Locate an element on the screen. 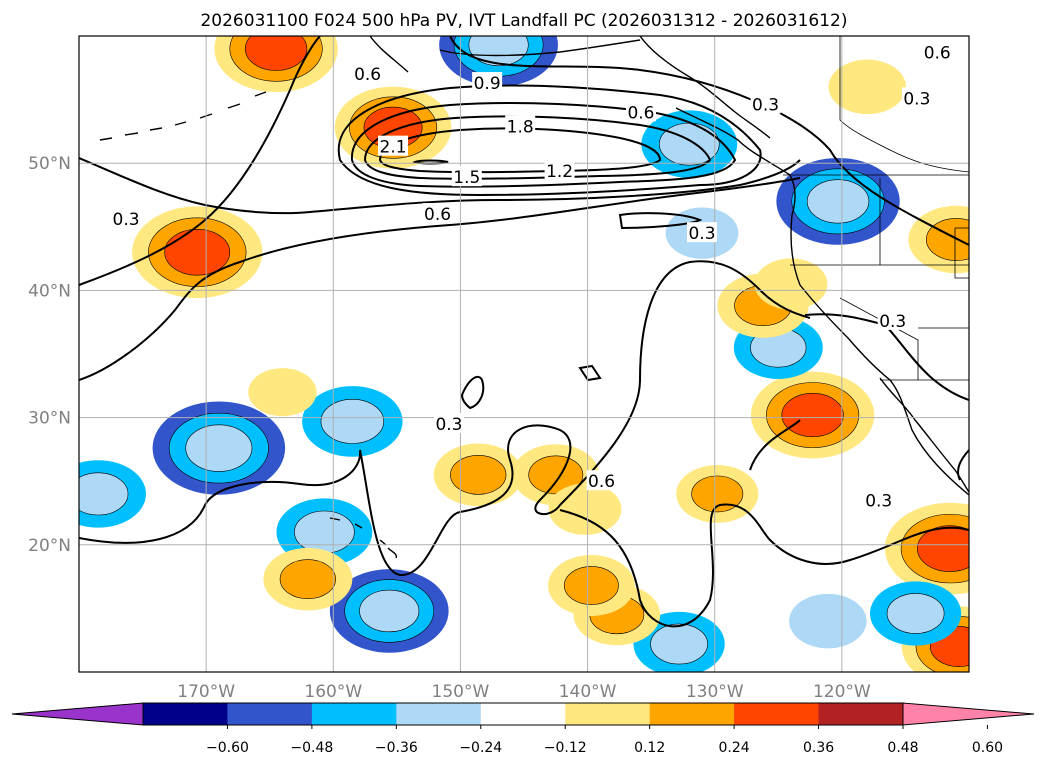 Image resolution: width=1047 pixels, height=765 pixels. alaska-canada-border is located at coordinates (904, 104).